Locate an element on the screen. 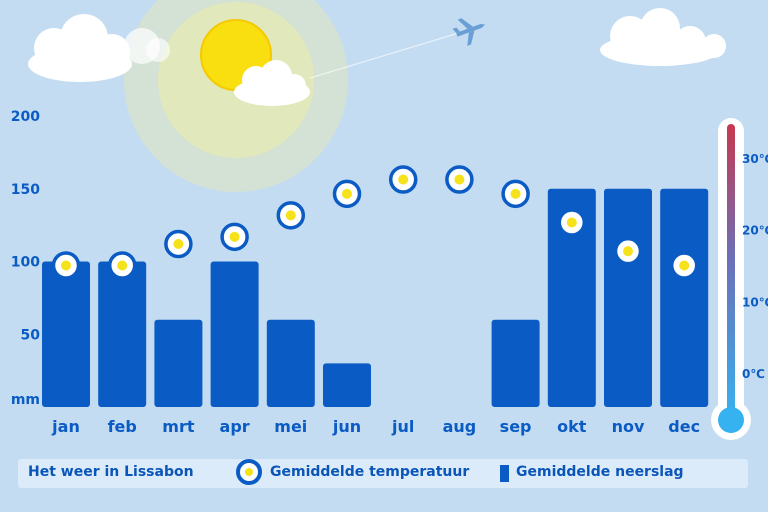 This screenshot has width=768, height=512. bar-nov is located at coordinates (628, 297).